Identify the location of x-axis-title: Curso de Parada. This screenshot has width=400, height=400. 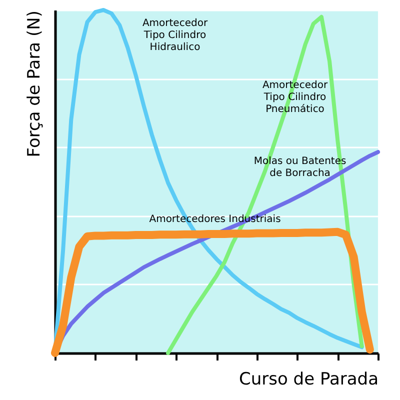
(308, 380).